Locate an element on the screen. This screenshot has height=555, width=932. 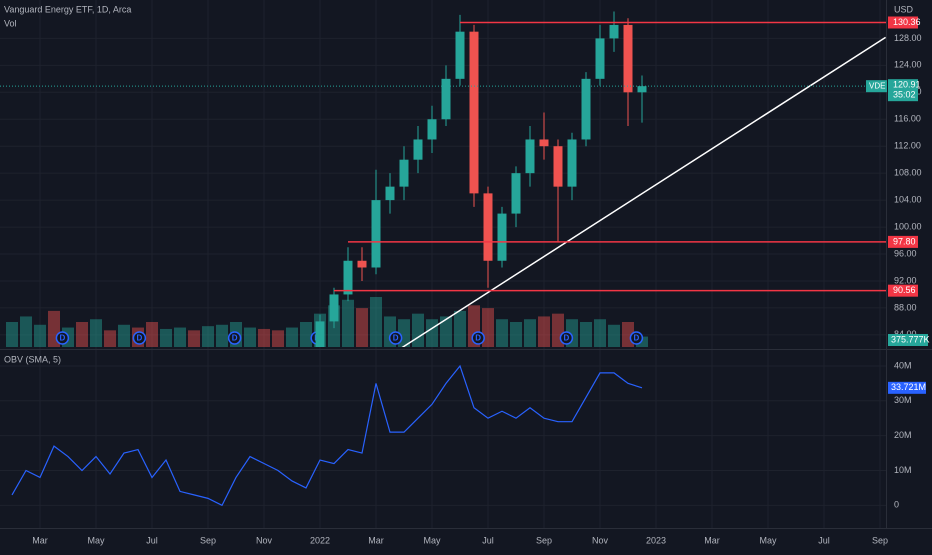
symbol-tag is located at coordinates (876, 86).